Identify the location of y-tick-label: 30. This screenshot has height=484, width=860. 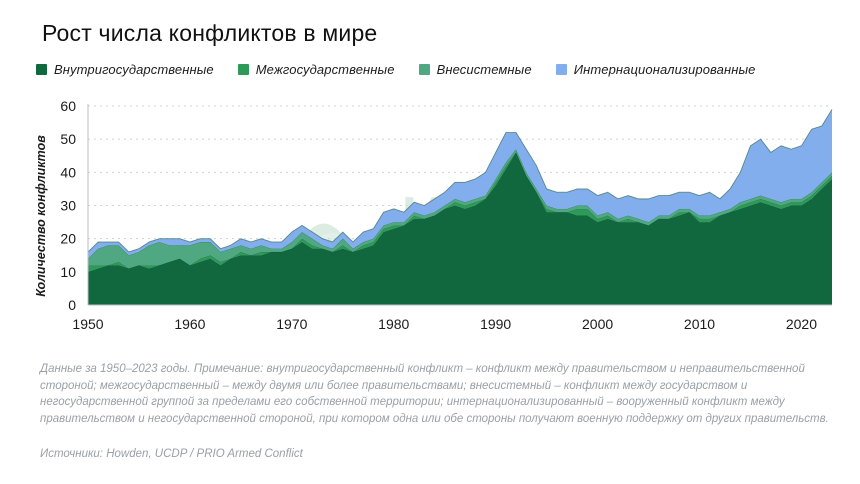
(68, 206).